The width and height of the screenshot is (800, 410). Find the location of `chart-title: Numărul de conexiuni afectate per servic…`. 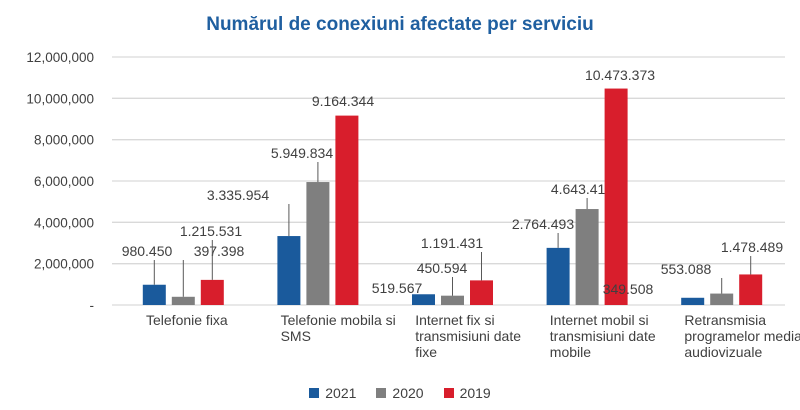

chart-title: Numărul de conexiuni afectate per servic… is located at coordinates (400, 24).